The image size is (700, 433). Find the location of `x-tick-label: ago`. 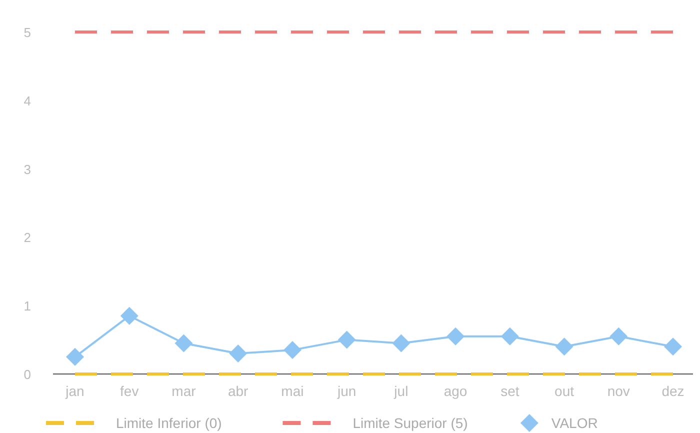

x-tick-label: ago is located at coordinates (456, 391).